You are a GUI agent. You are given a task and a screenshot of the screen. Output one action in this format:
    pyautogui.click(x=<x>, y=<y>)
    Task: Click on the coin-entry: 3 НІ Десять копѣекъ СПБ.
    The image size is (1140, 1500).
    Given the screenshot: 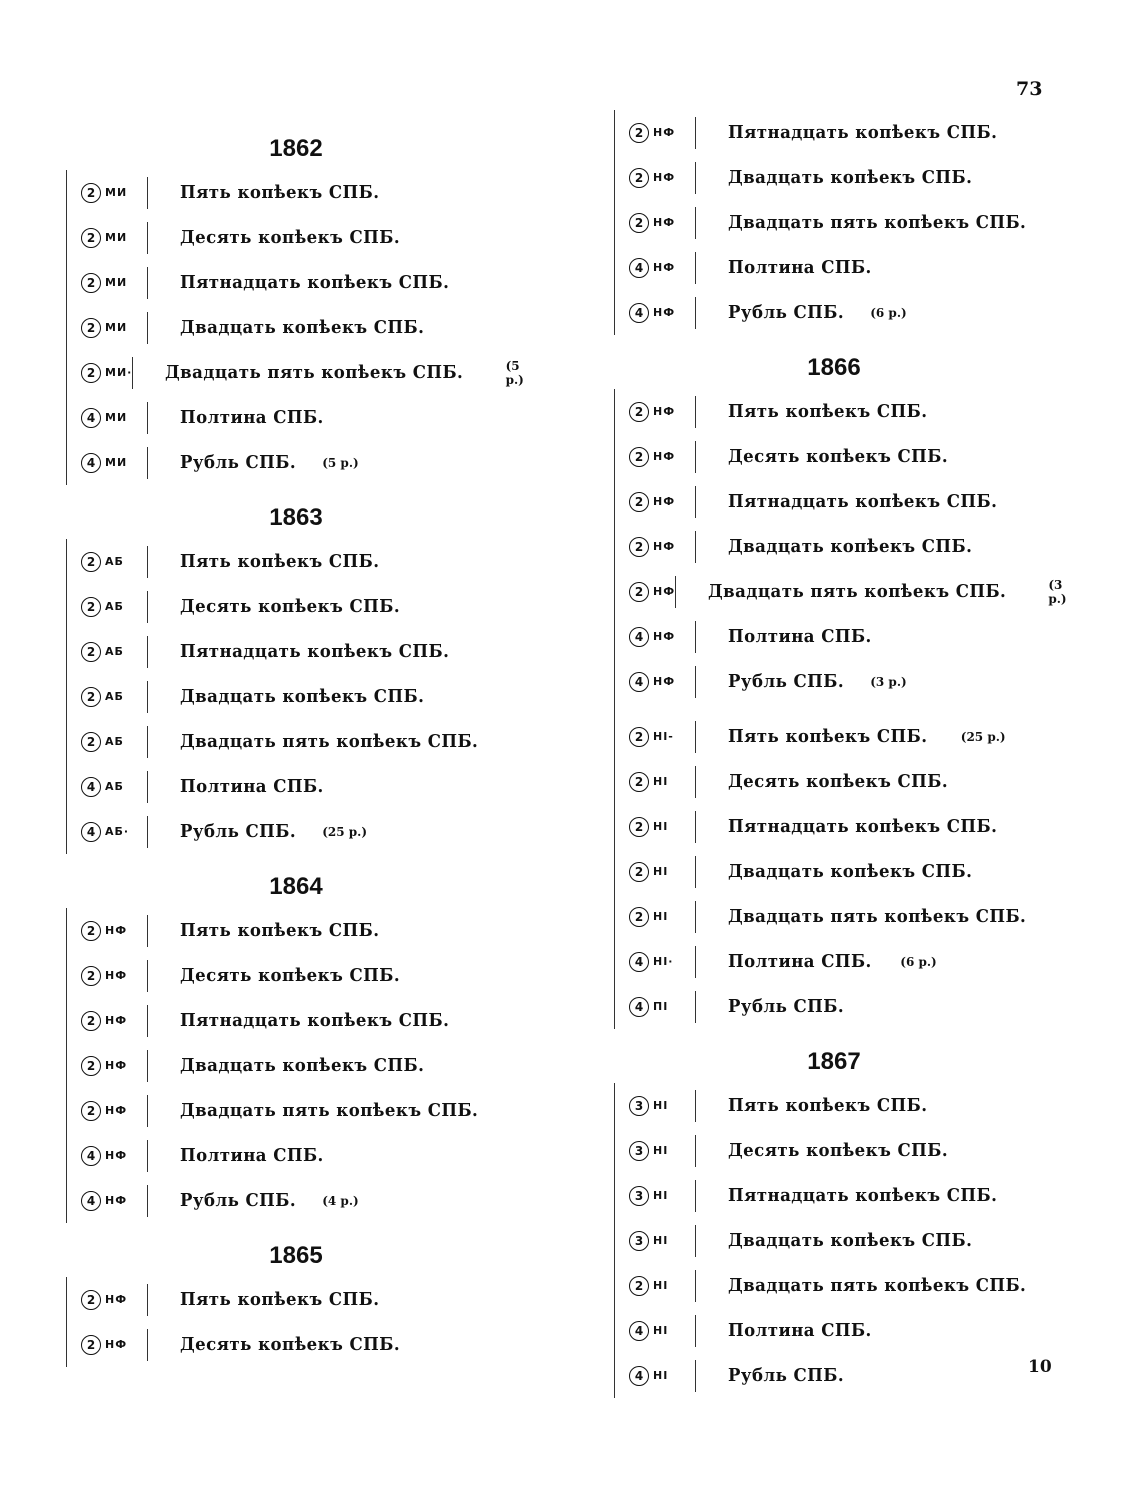 What is the action you would take?
    pyautogui.click(x=834, y=1150)
    